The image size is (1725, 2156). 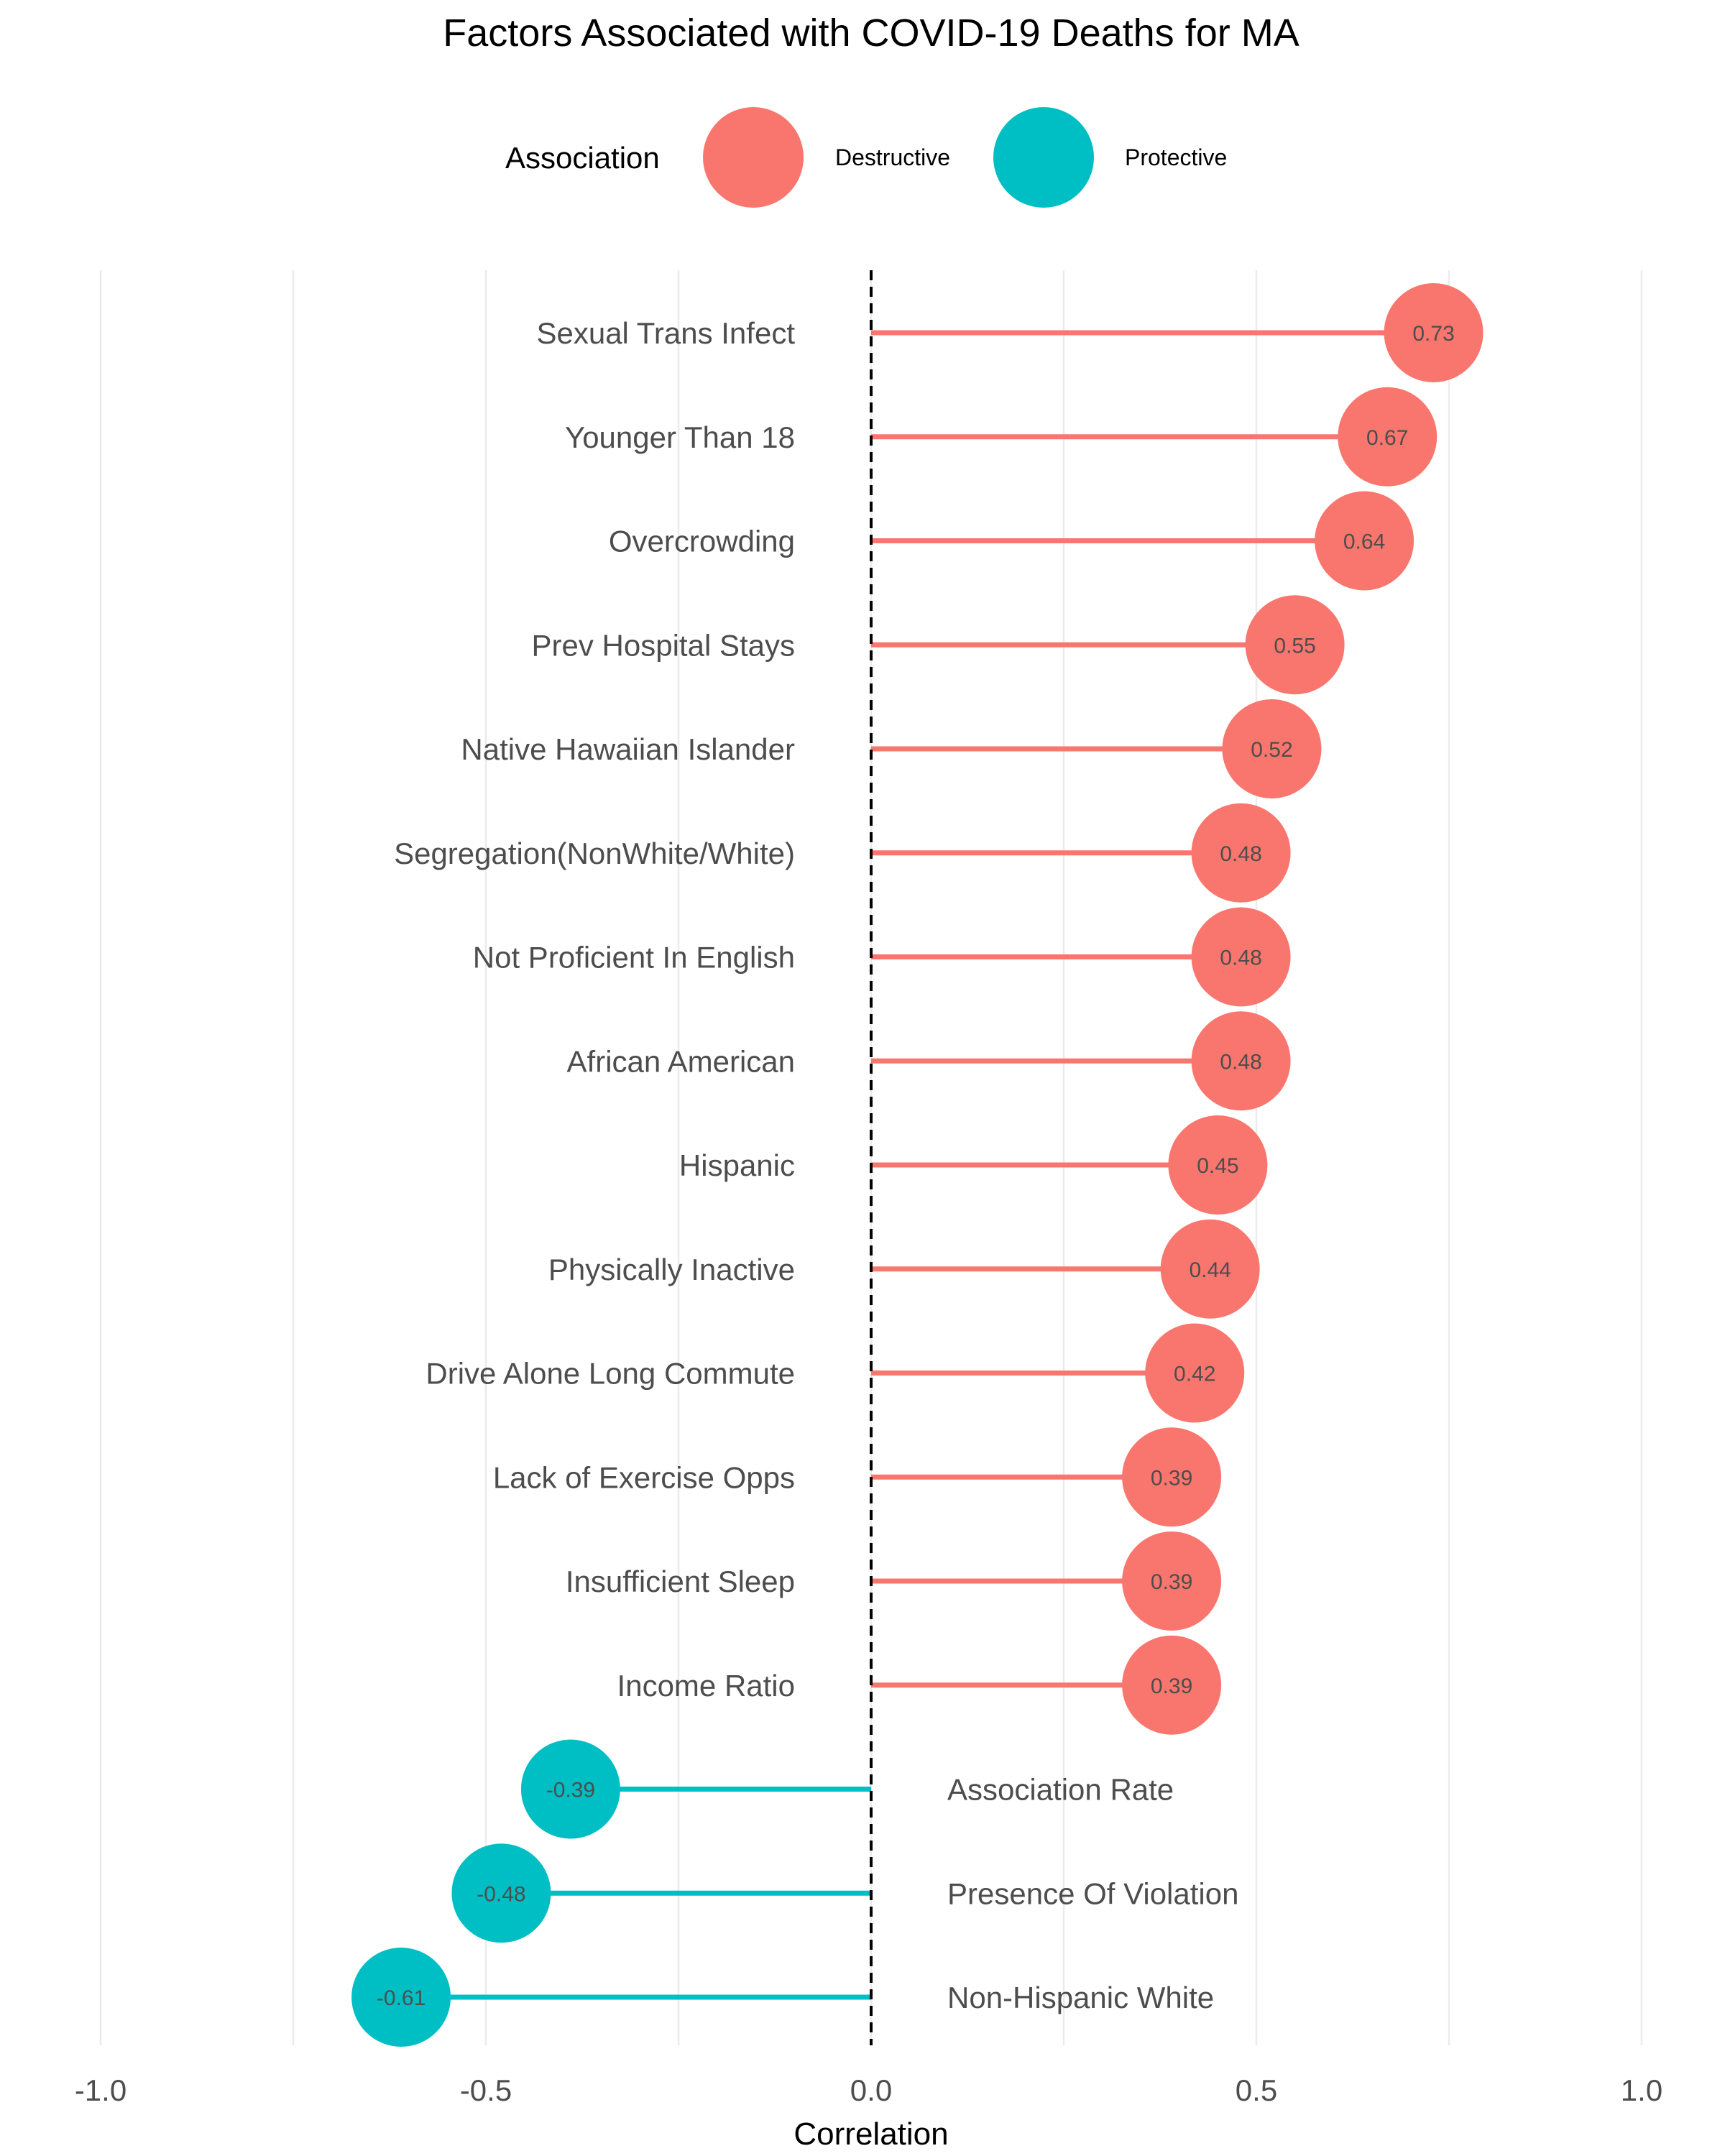 I want to click on data-label: 0.52, so click(x=1271, y=750).